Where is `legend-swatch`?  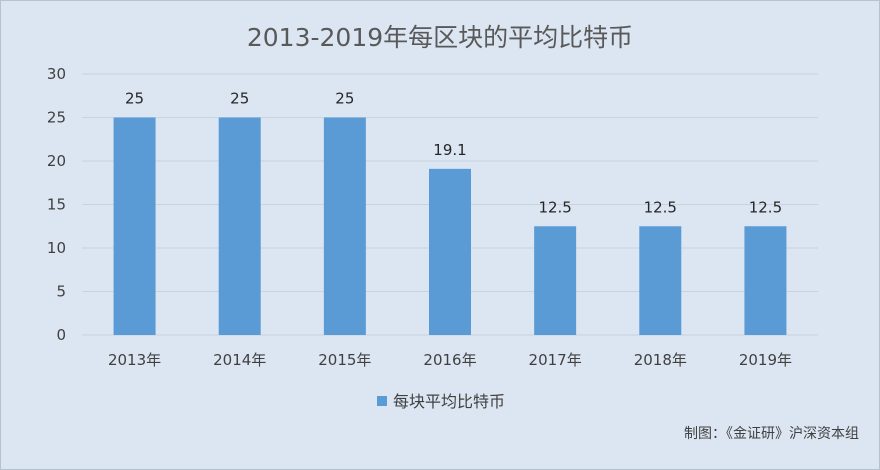 legend-swatch is located at coordinates (382, 401).